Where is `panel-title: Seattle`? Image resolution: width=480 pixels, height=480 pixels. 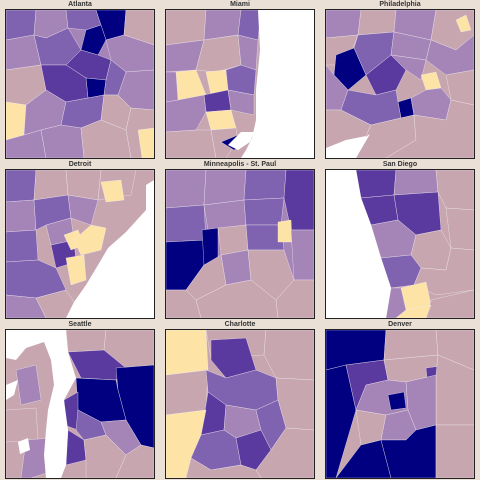
panel-title: Seattle is located at coordinates (80, 324).